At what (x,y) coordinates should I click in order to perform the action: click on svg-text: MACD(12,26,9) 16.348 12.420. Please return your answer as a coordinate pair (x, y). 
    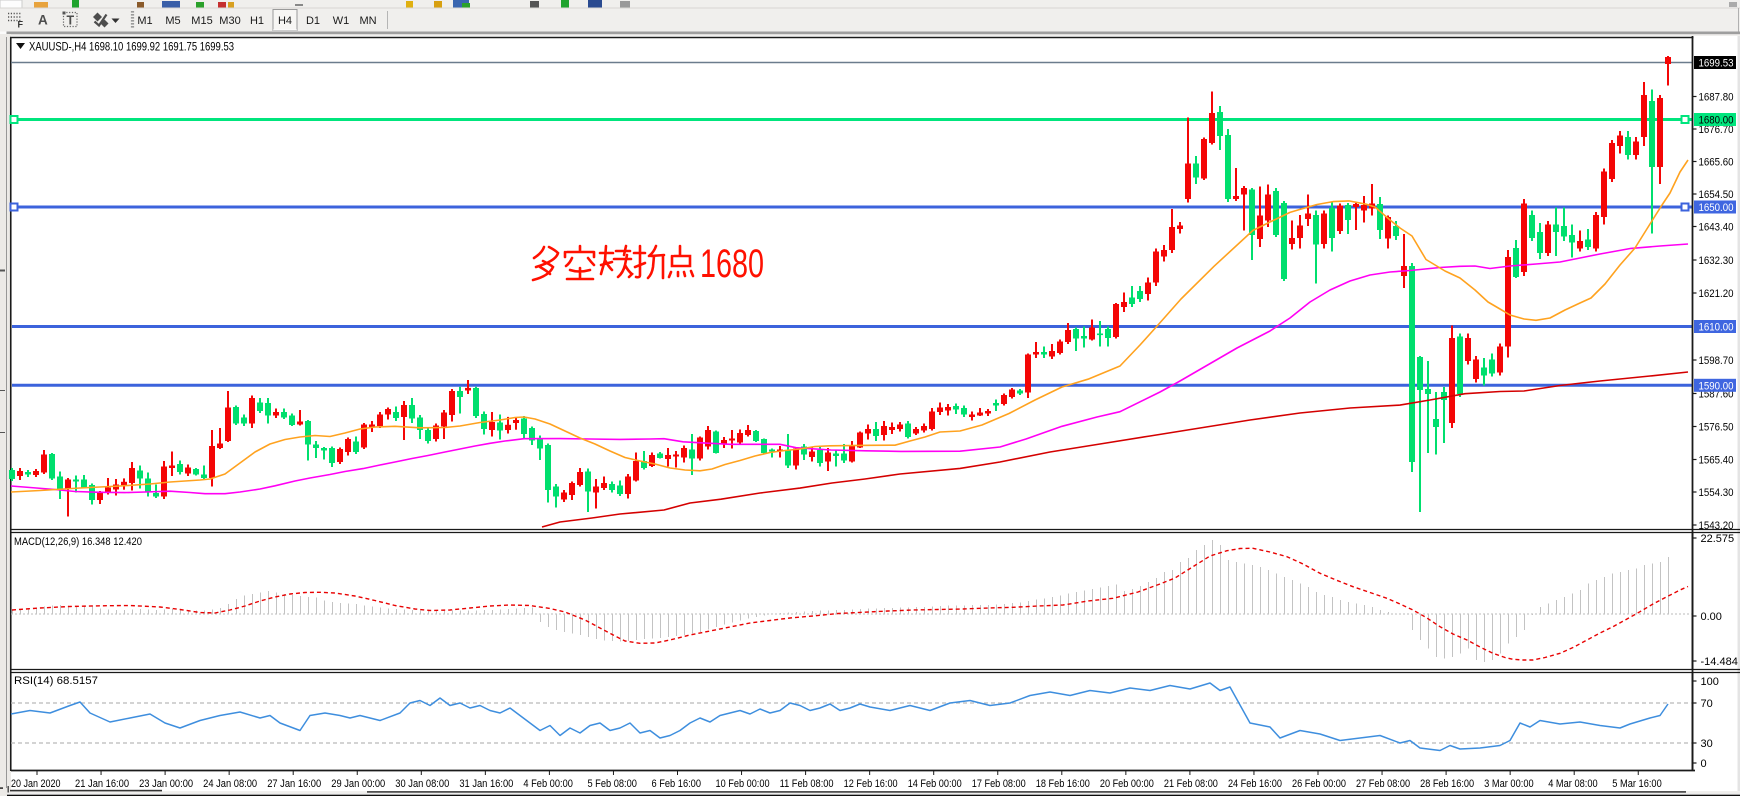
    Looking at the image, I should click on (78, 542).